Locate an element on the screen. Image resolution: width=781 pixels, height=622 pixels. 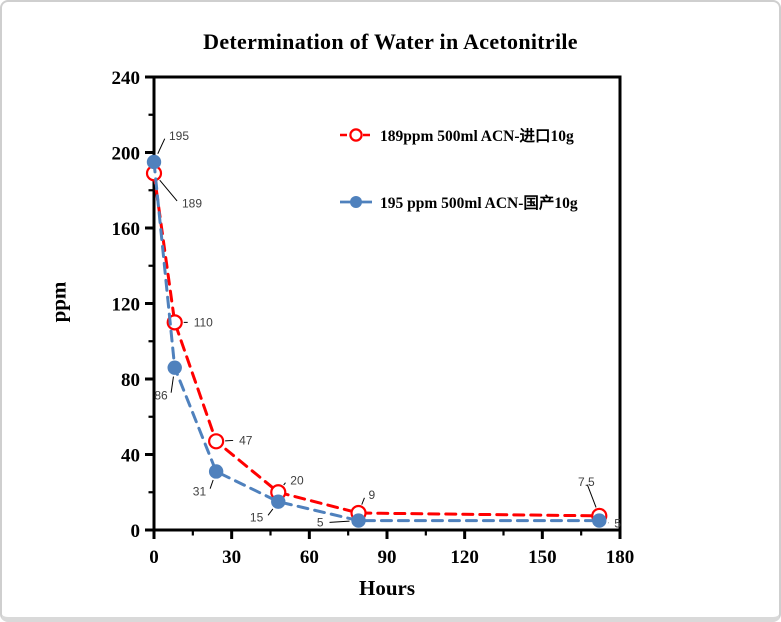
x-tick-label: 0 is located at coordinates (154, 557).